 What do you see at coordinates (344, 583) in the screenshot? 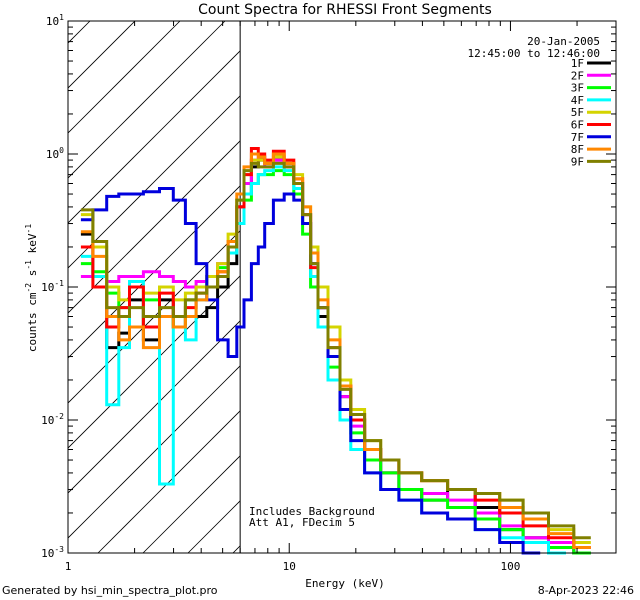
I see `x-axis-label: Energy (keV)` at bounding box center [344, 583].